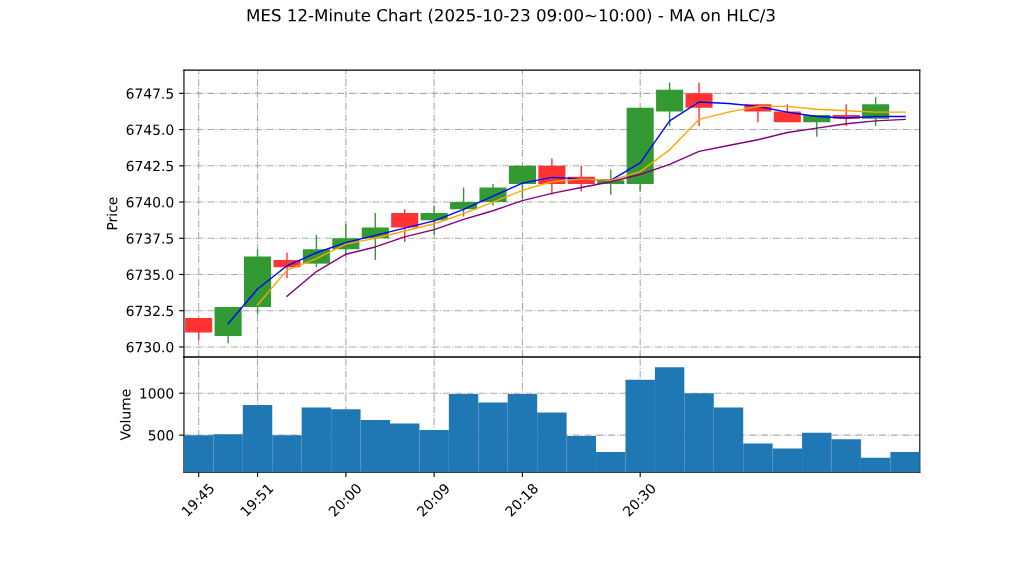 The image size is (1022, 575). What do you see at coordinates (511, 16) in the screenshot?
I see `chart-title: MES 12-Minute Chart (2025-10-23 09:00~10:00) - MA on HLC/3` at bounding box center [511, 16].